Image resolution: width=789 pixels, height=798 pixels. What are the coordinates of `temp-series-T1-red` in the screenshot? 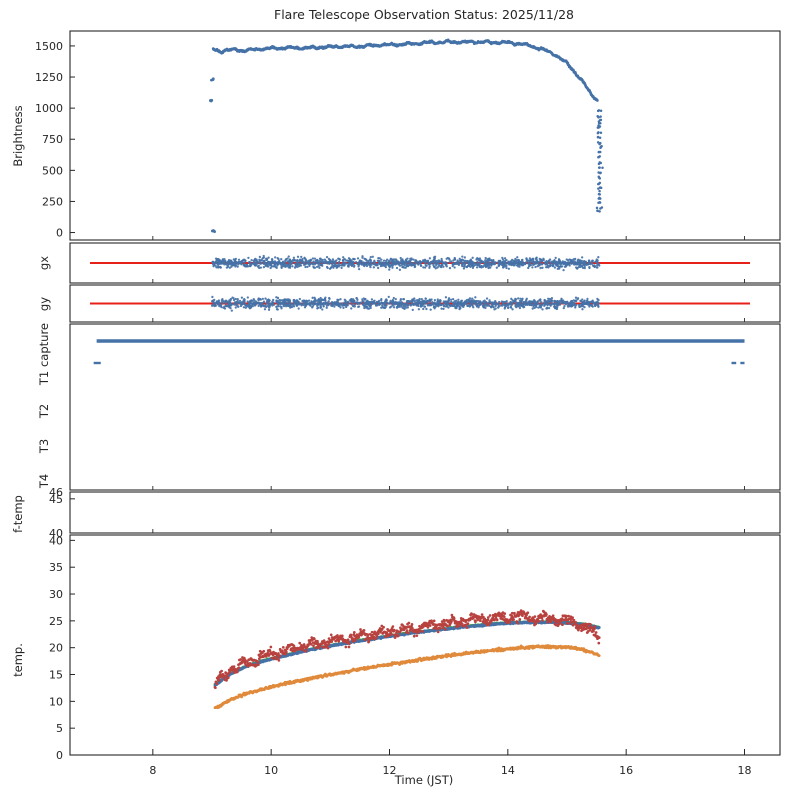 It's located at (407, 649).